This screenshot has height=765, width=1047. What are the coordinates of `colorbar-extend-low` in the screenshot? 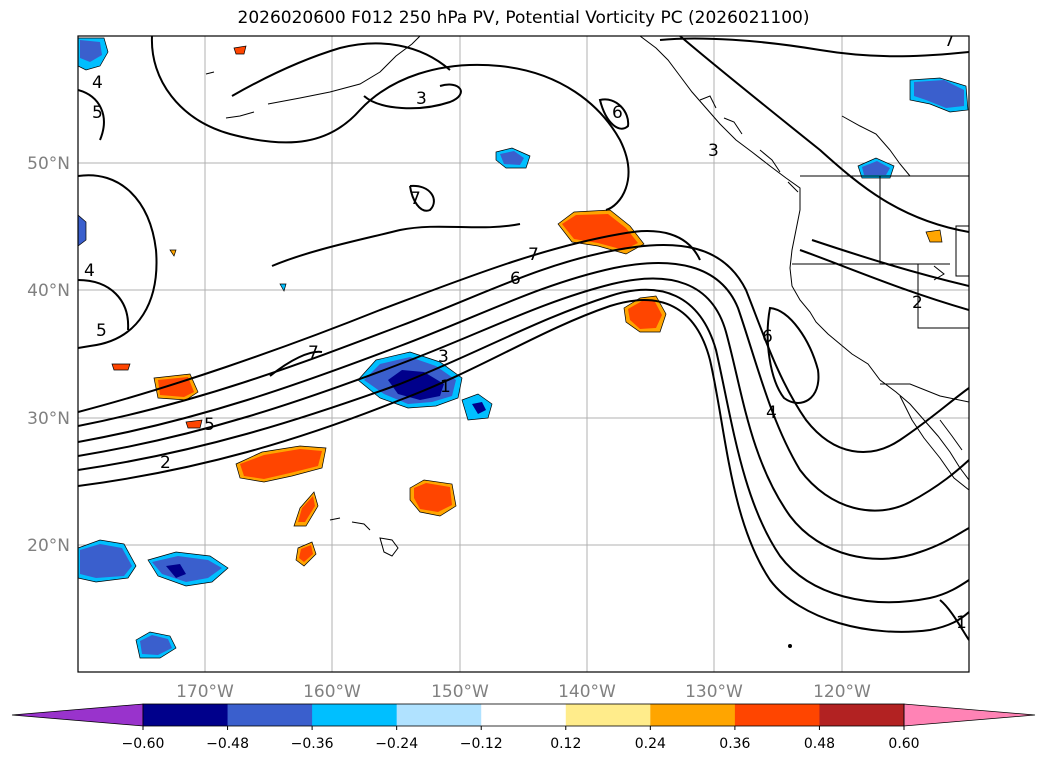 It's located at (77, 715).